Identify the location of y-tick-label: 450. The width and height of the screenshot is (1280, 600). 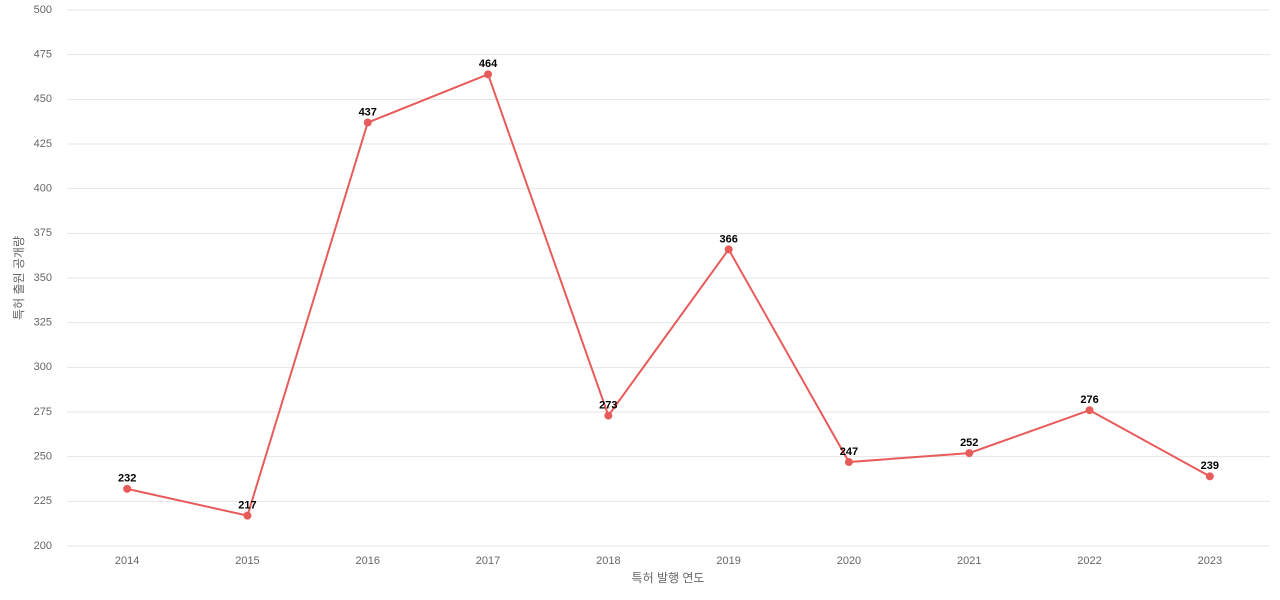
(43, 99).